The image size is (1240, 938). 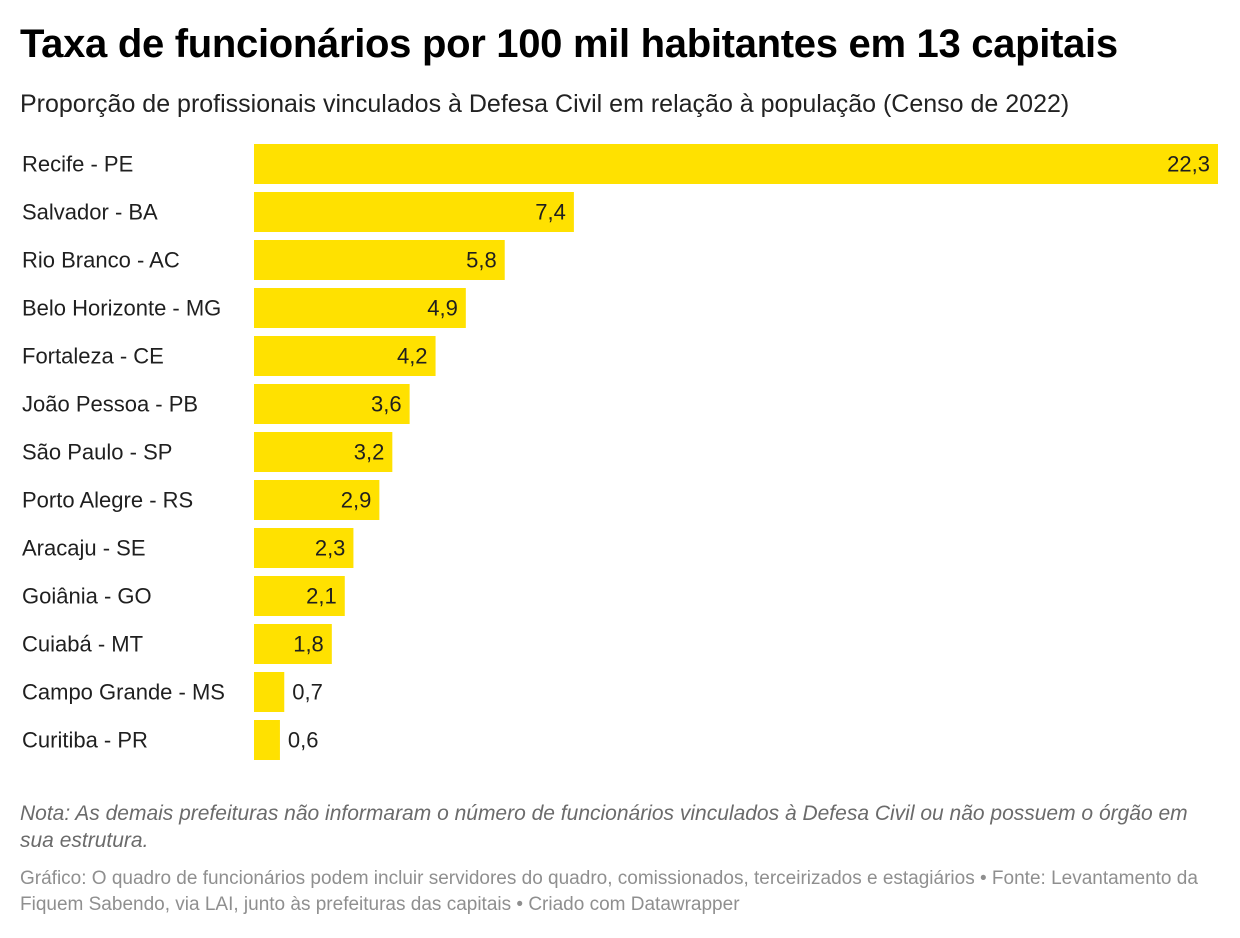 I want to click on bar-row: Recife - PE 22,3, so click(x=620, y=164).